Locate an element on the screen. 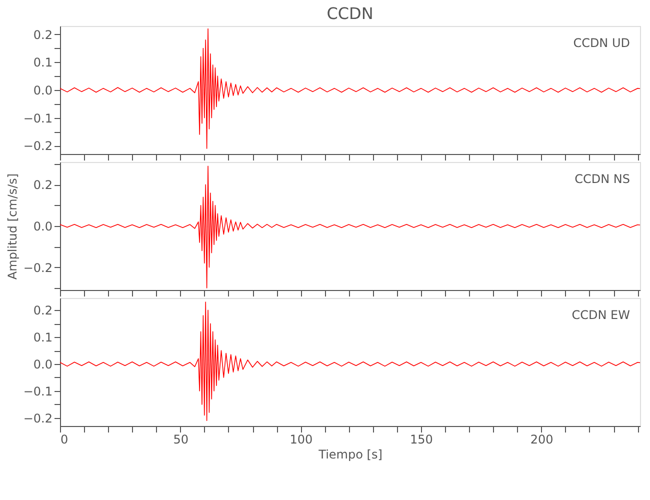 The image size is (650, 500). x-tick-label: 150 is located at coordinates (421, 439).